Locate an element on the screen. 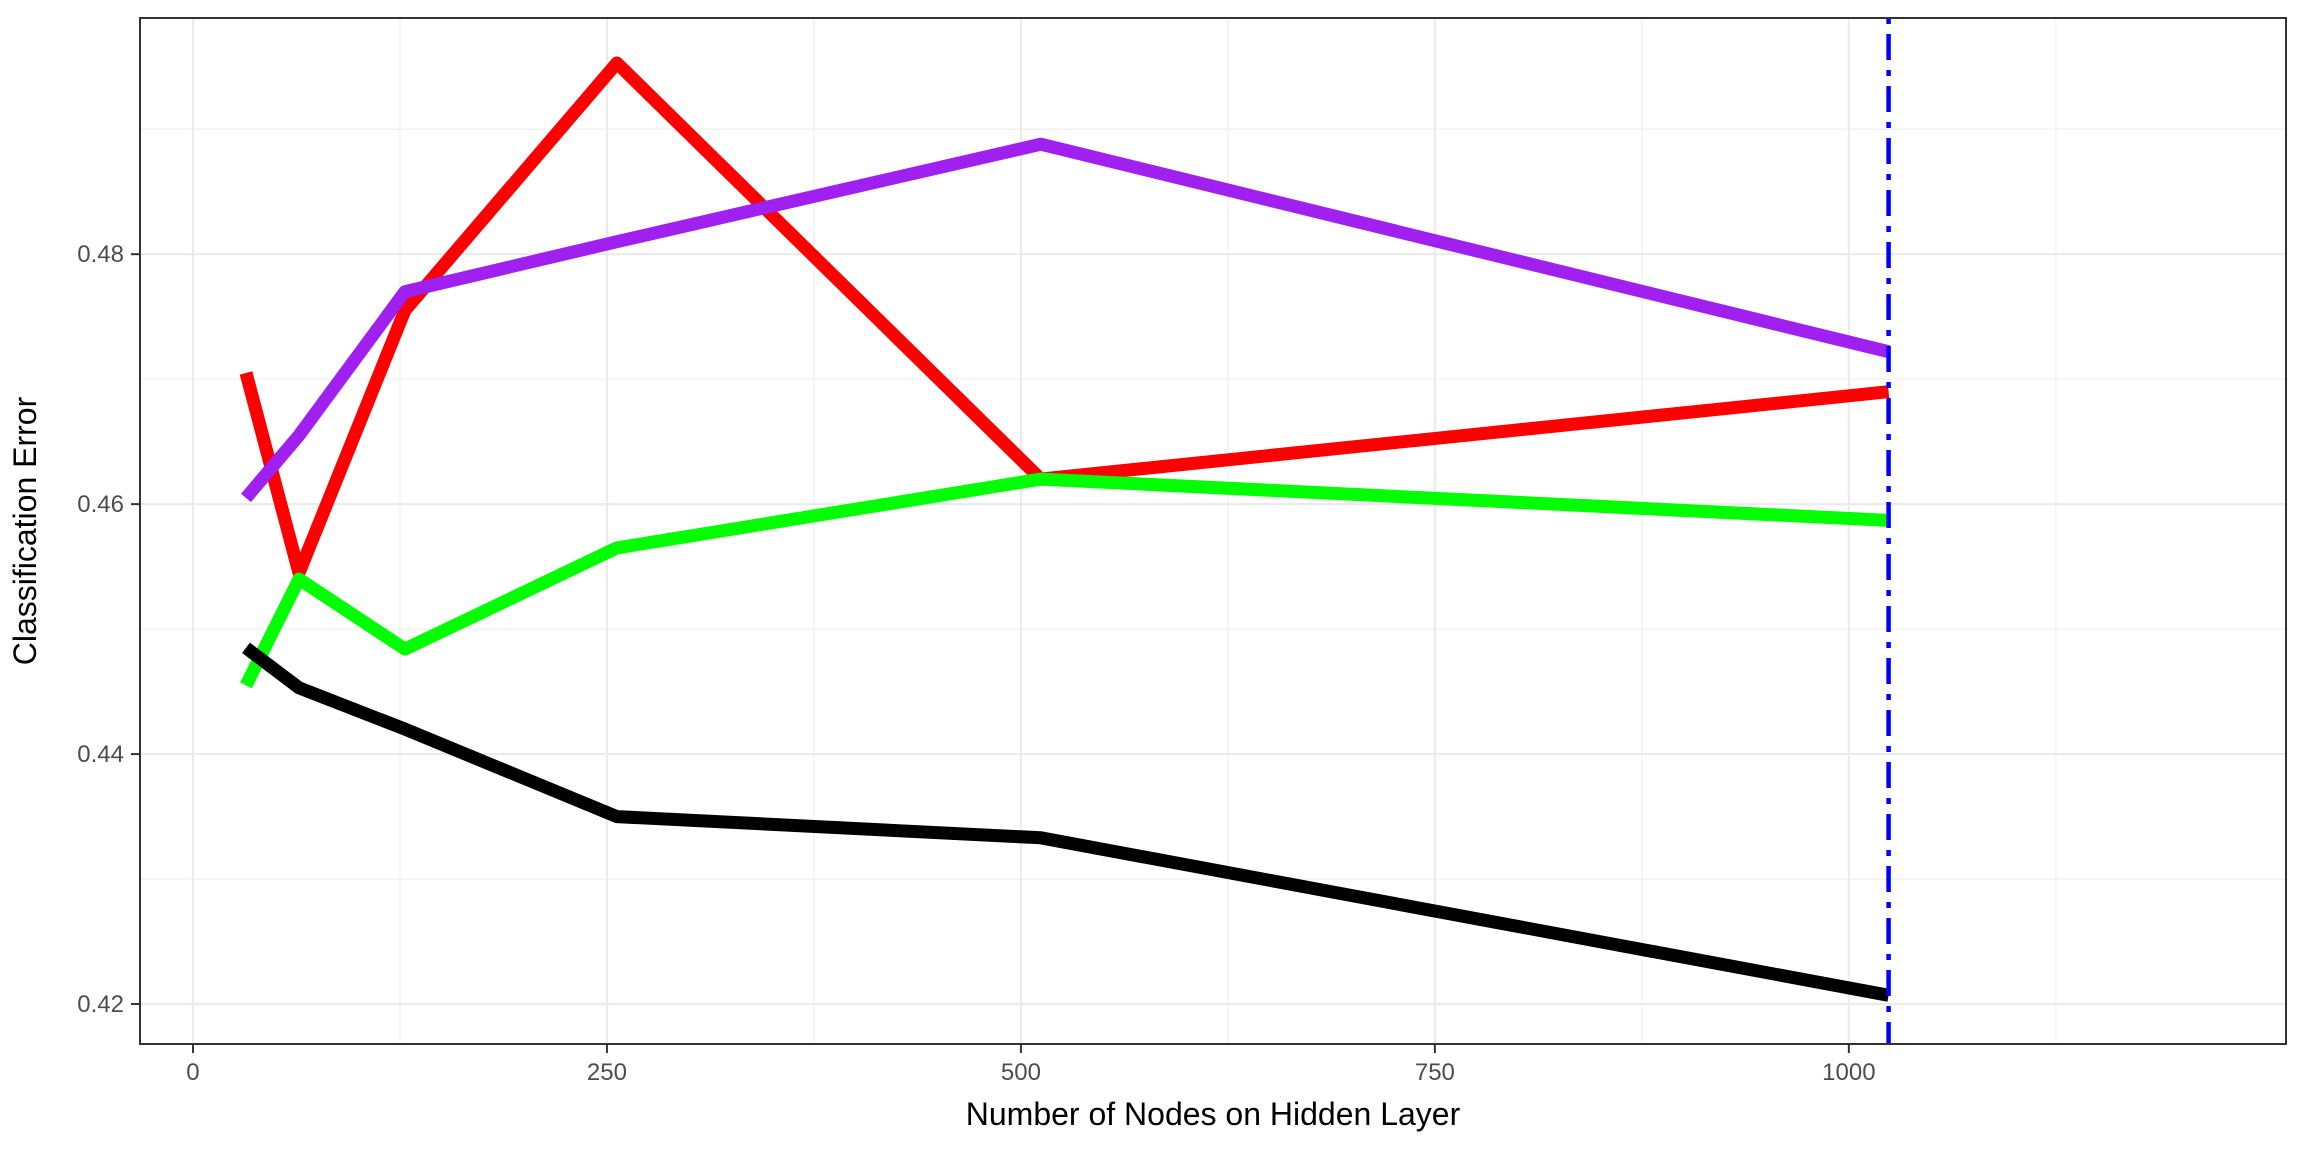  x-tick-label: 0 is located at coordinates (192, 1072).